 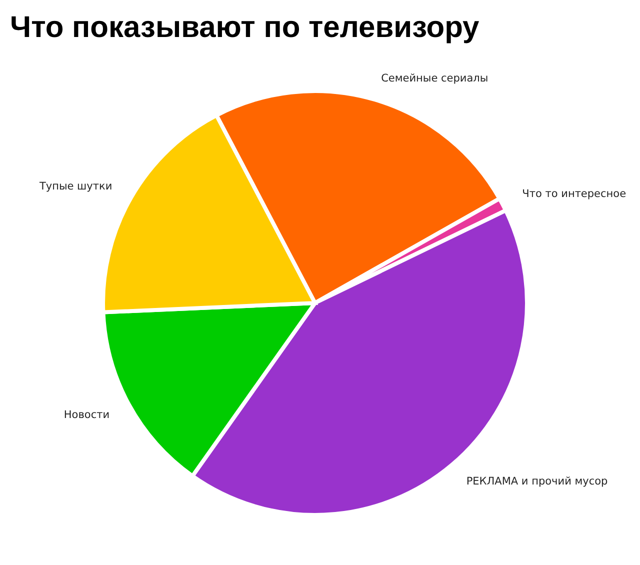 I want to click on slice-label: Что то интересное, so click(x=574, y=194).